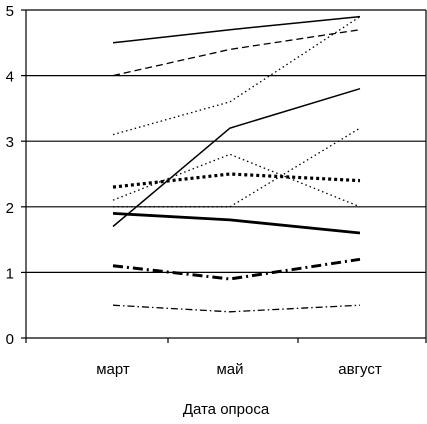  What do you see at coordinates (10, 208) in the screenshot?
I see `y-tick-label: 2` at bounding box center [10, 208].